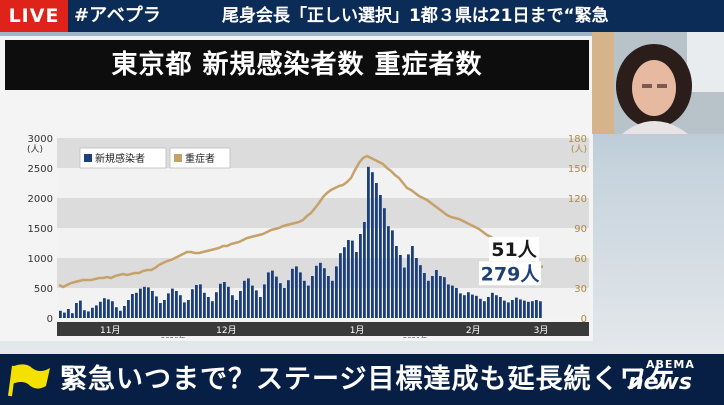  Describe the element at coordinates (297, 65) in the screenshot. I see `chart-title: 東京都 新規感染者数 重症者数` at that location.